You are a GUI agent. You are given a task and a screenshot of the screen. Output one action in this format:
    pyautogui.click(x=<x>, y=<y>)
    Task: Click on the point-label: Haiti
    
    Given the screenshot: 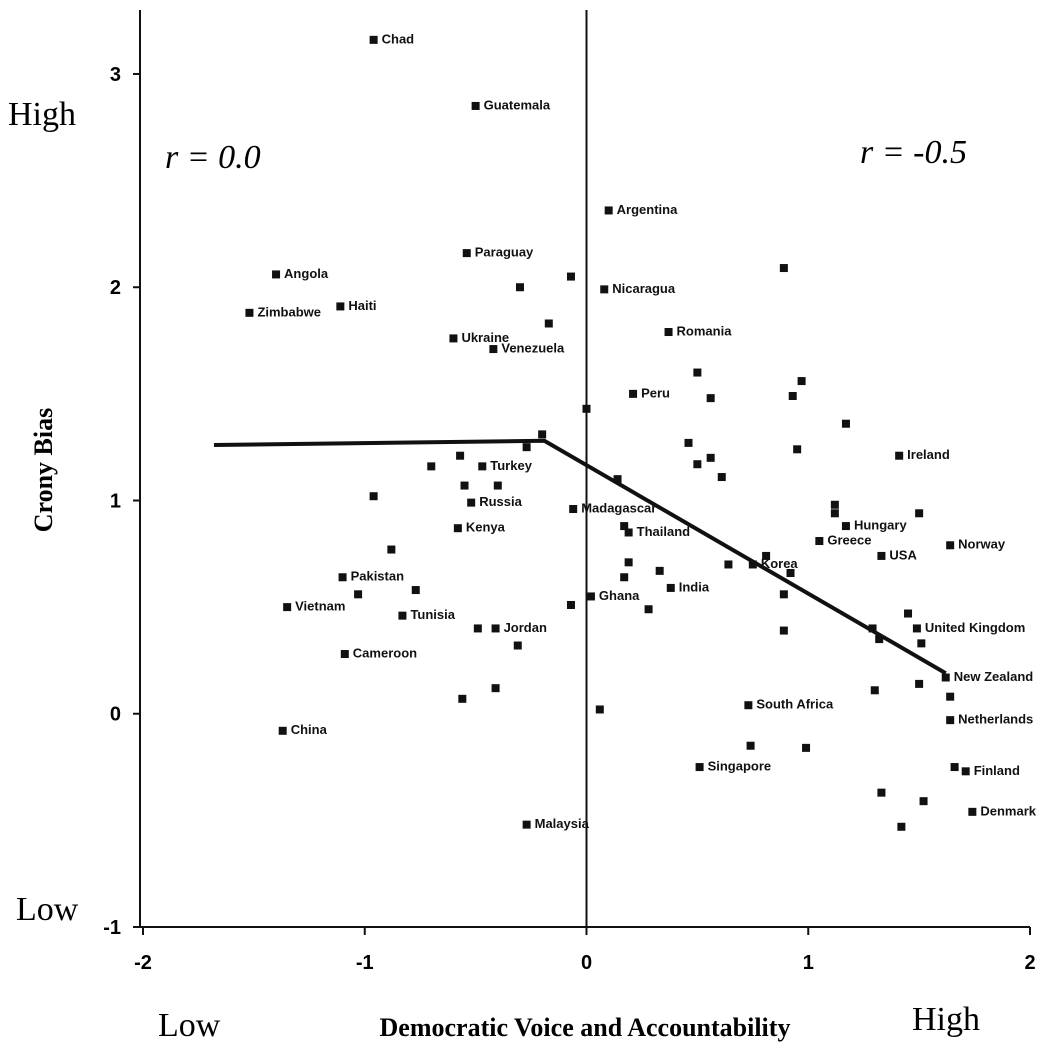 What is the action you would take?
    pyautogui.click(x=362, y=305)
    